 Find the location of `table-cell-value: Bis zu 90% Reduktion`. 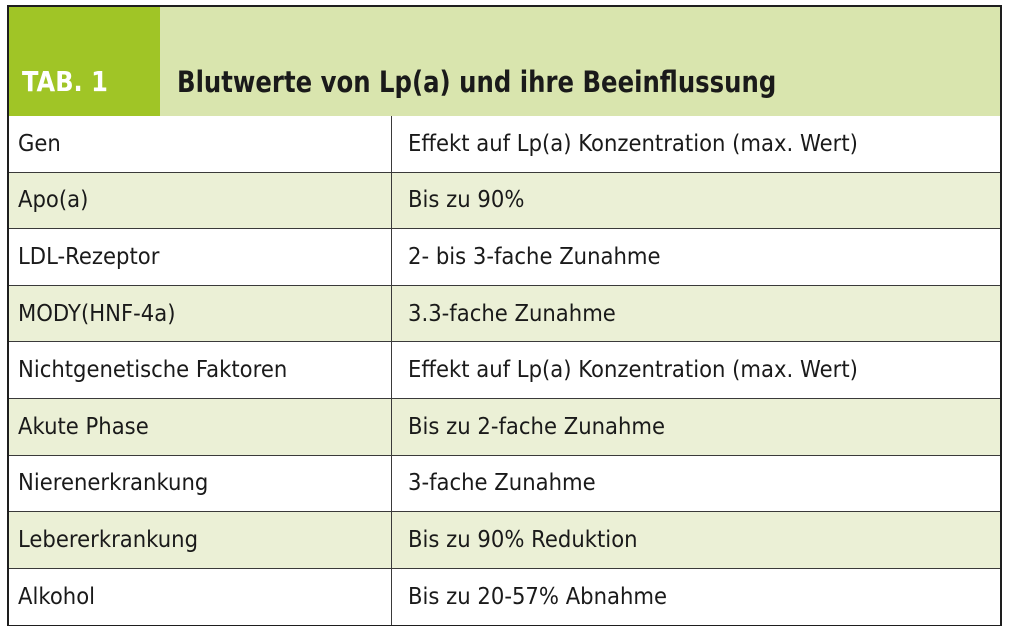

table-cell-value: Bis zu 90% Reduktion is located at coordinates (523, 539).